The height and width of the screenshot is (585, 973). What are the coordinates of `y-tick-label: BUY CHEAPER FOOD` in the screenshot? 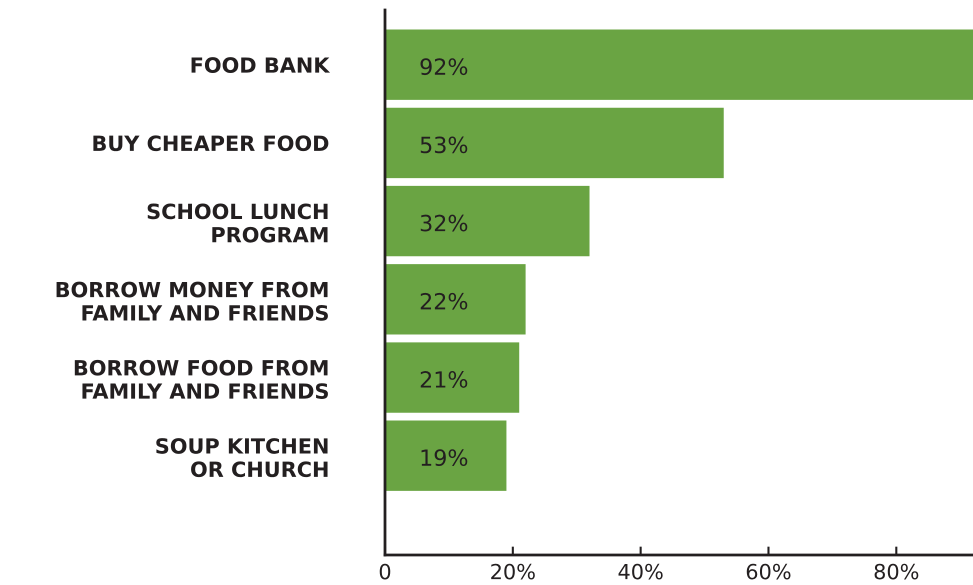 It's located at (210, 143).